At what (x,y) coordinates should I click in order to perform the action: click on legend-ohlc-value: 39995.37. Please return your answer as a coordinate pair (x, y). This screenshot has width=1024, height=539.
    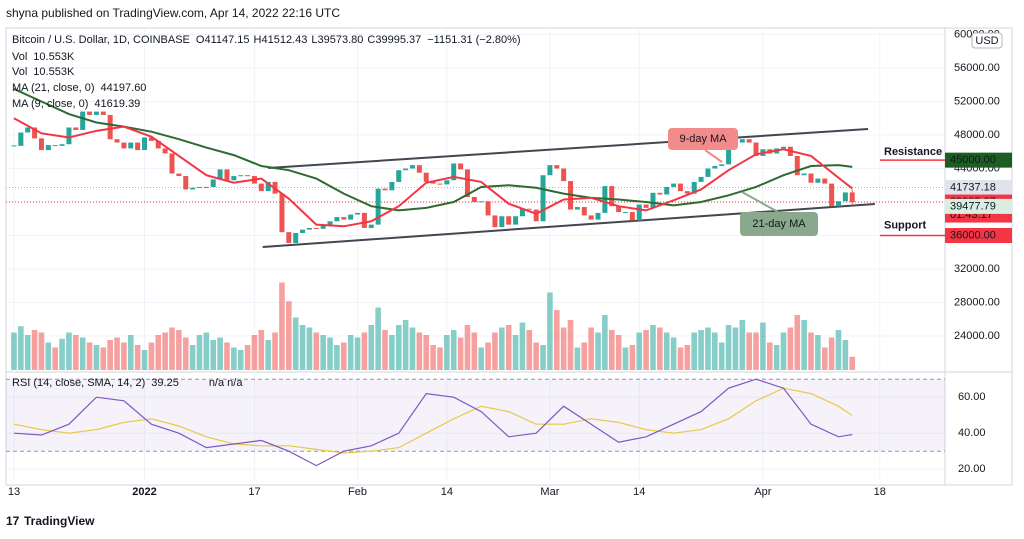
    Looking at the image, I should click on (398, 40).